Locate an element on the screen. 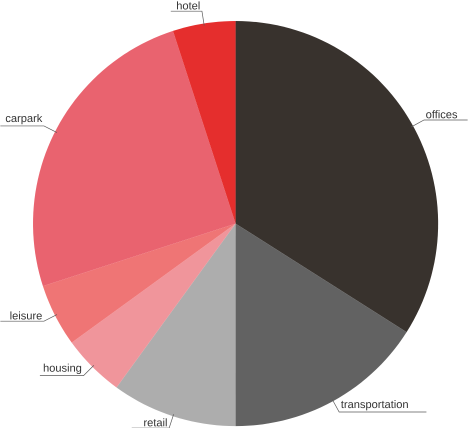 The image size is (468, 428). slice-label: carpark is located at coordinates (24, 119).